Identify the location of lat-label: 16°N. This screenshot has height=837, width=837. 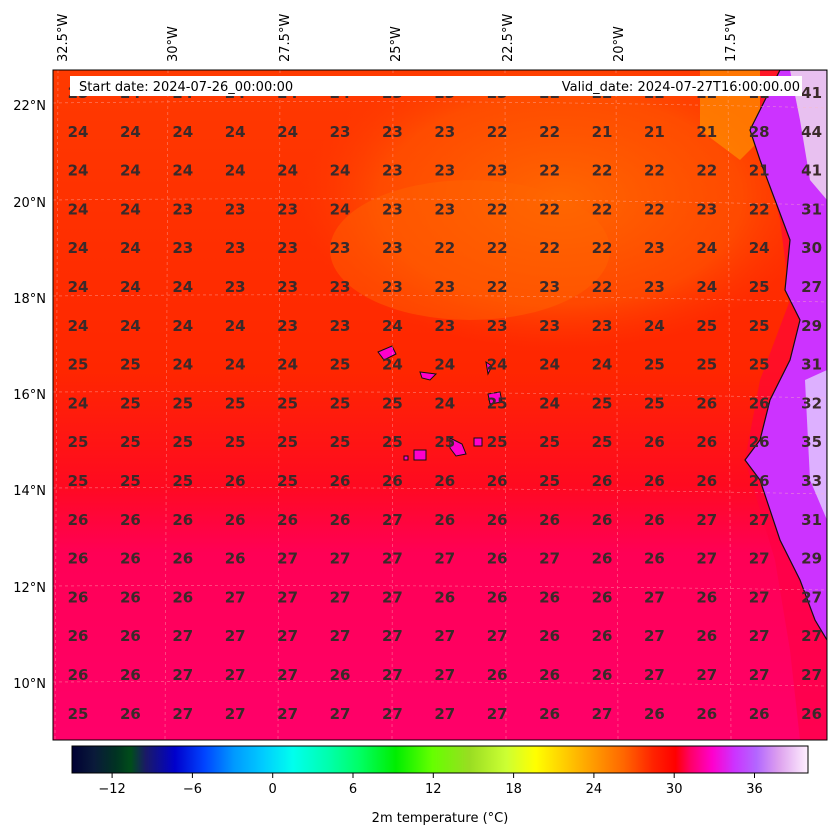
(29, 395).